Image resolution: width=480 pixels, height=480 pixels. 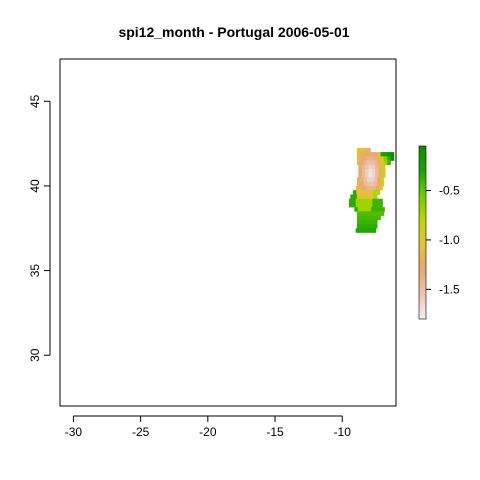 What do you see at coordinates (39, 228) in the screenshot?
I see `y-axis: 30 35 40 45` at bounding box center [39, 228].